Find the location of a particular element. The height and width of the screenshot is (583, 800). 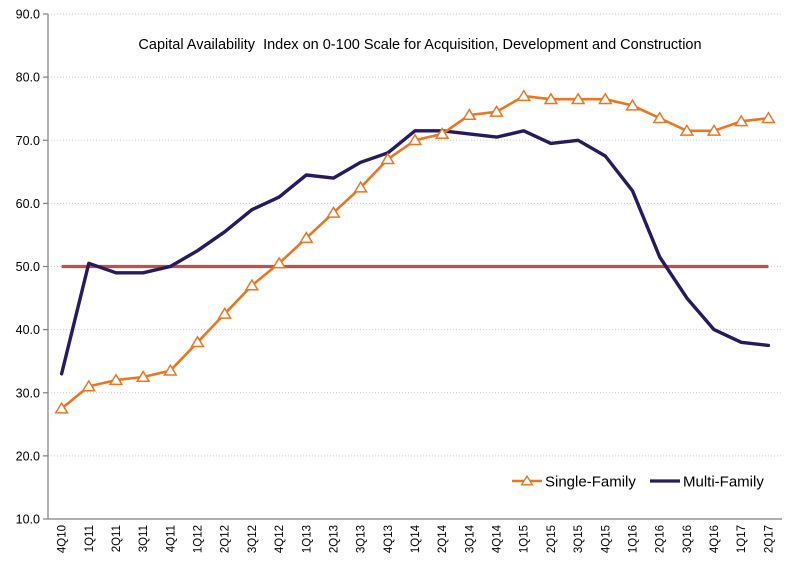

x-tick-label: 2Q12 is located at coordinates (226, 539).